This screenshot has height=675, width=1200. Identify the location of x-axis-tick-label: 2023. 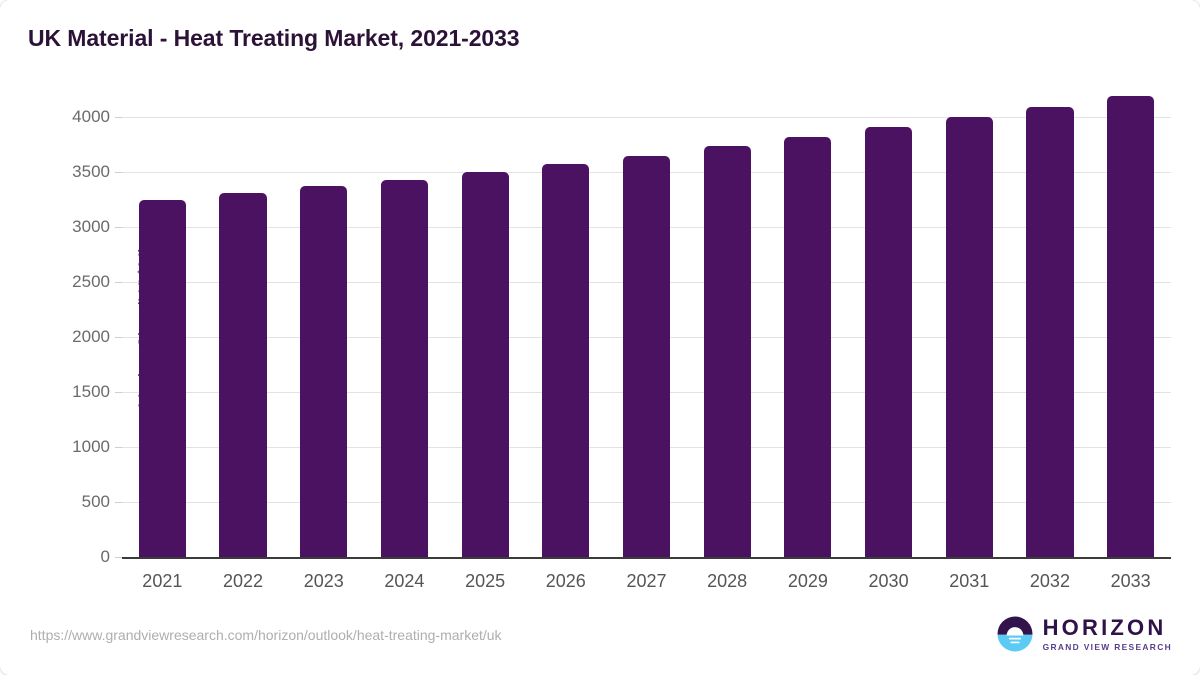
(323, 581).